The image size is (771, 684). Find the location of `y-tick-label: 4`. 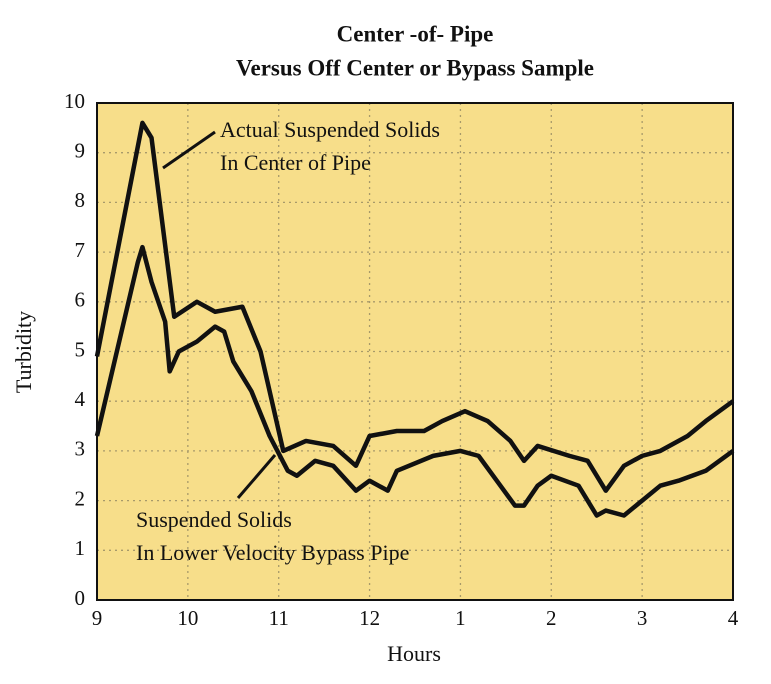

y-tick-label: 4 is located at coordinates (80, 399).